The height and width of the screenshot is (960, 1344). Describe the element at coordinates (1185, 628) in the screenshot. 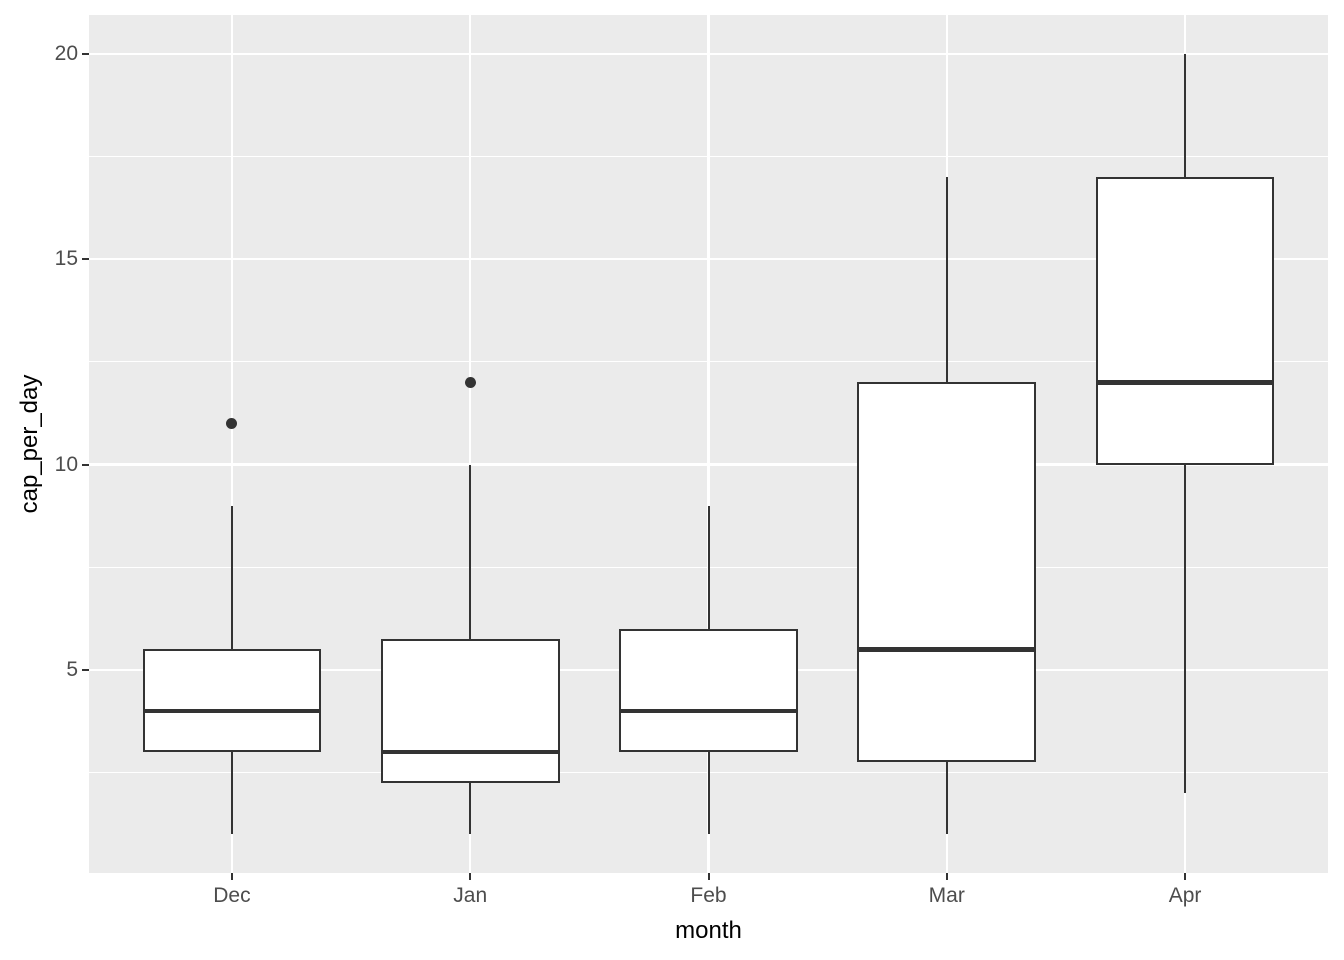

I see `lower-whisker-apr` at that location.